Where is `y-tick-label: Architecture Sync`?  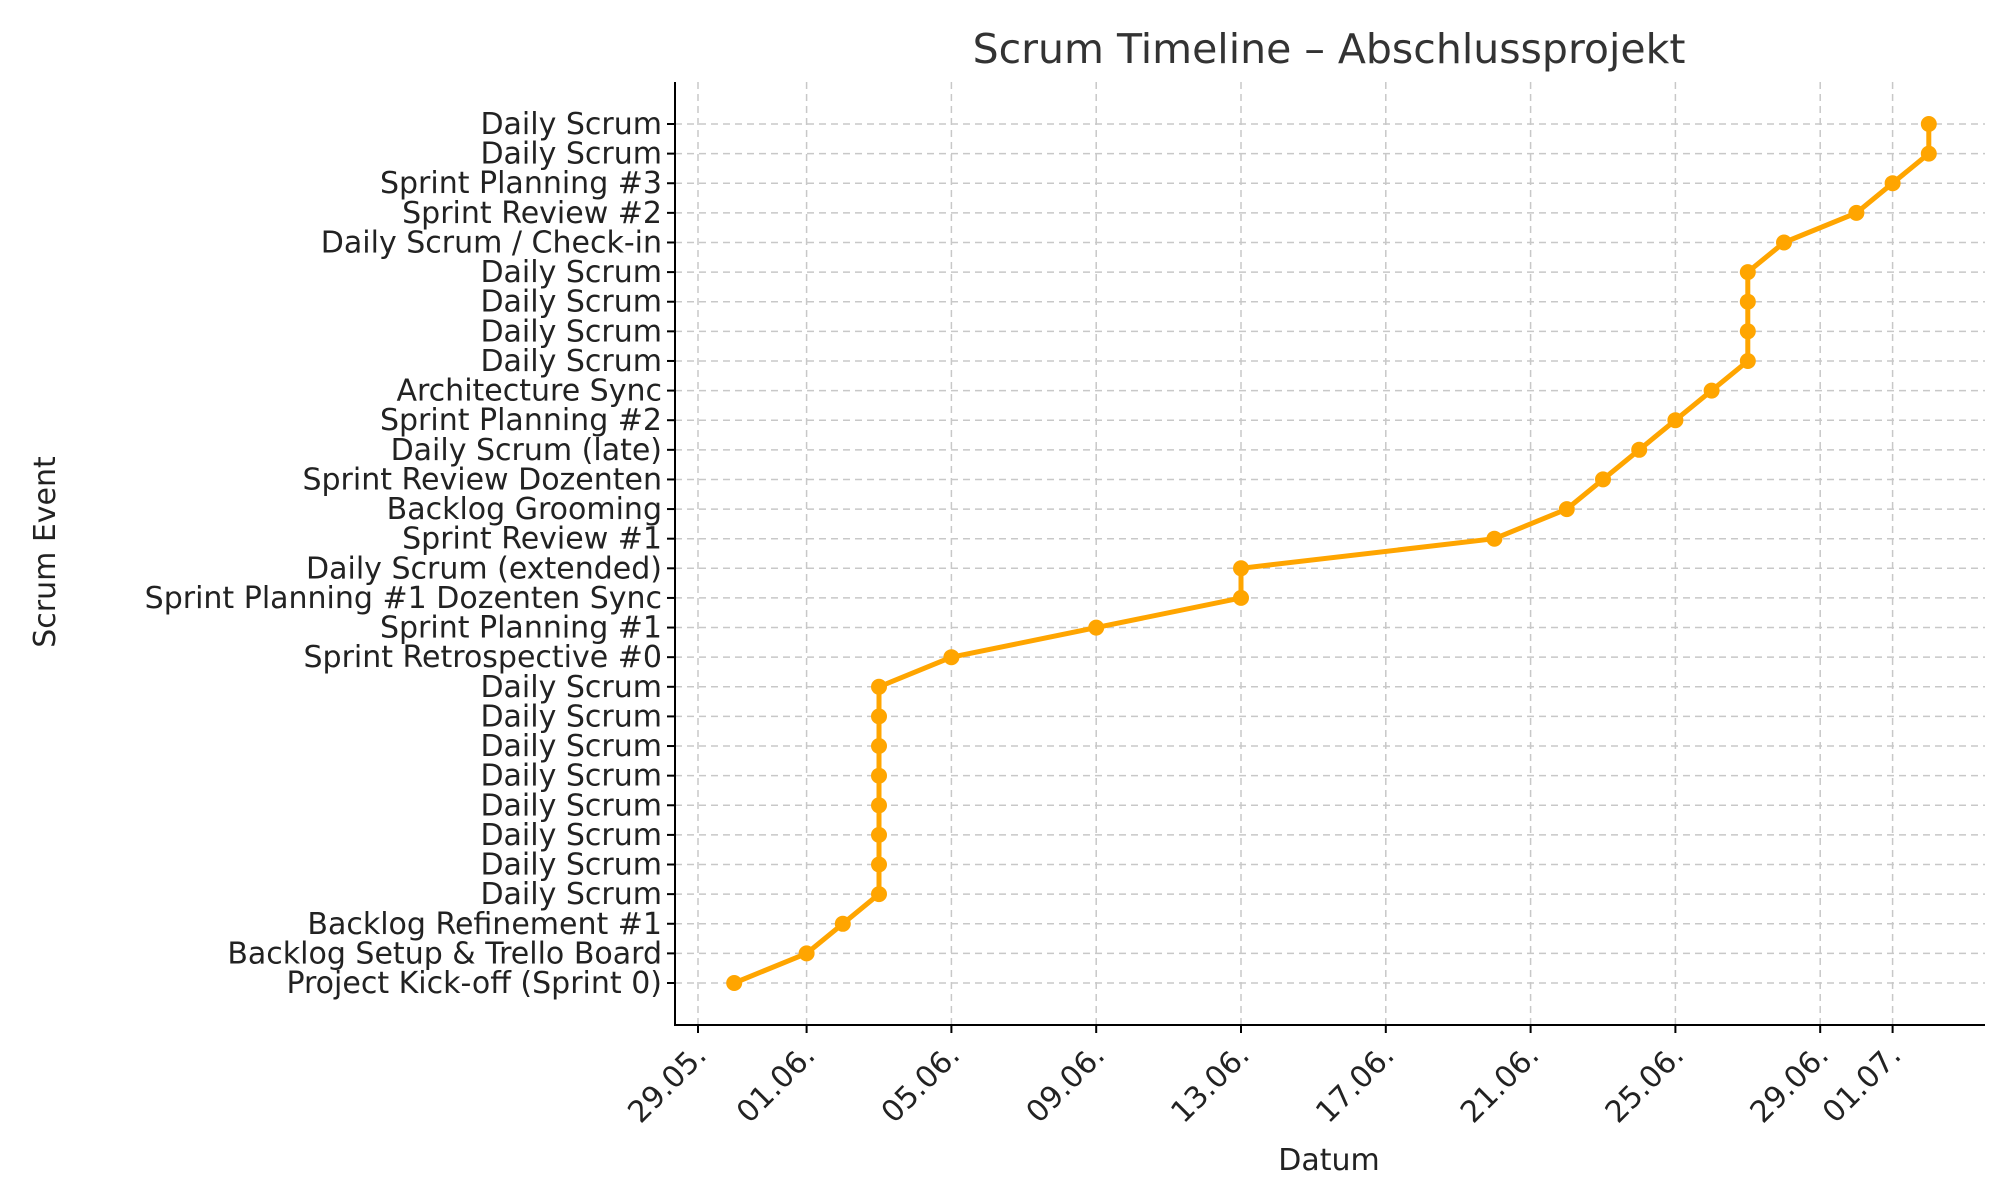
y-tick-label: Architecture Sync is located at coordinates (529, 391).